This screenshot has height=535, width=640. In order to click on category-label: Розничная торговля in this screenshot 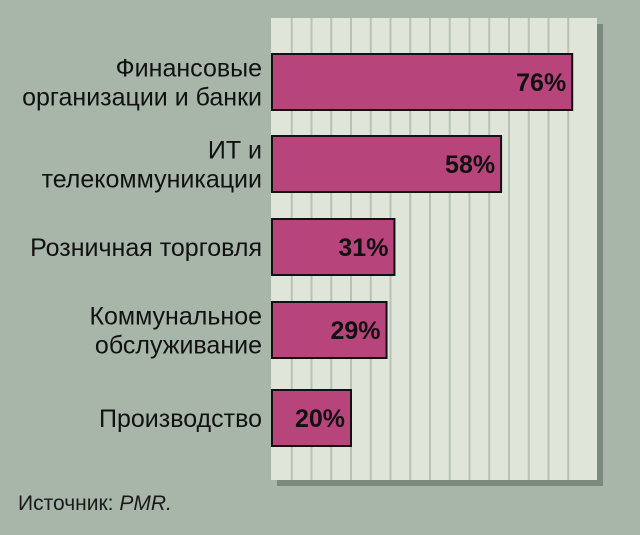, I will do `click(146, 248)`.